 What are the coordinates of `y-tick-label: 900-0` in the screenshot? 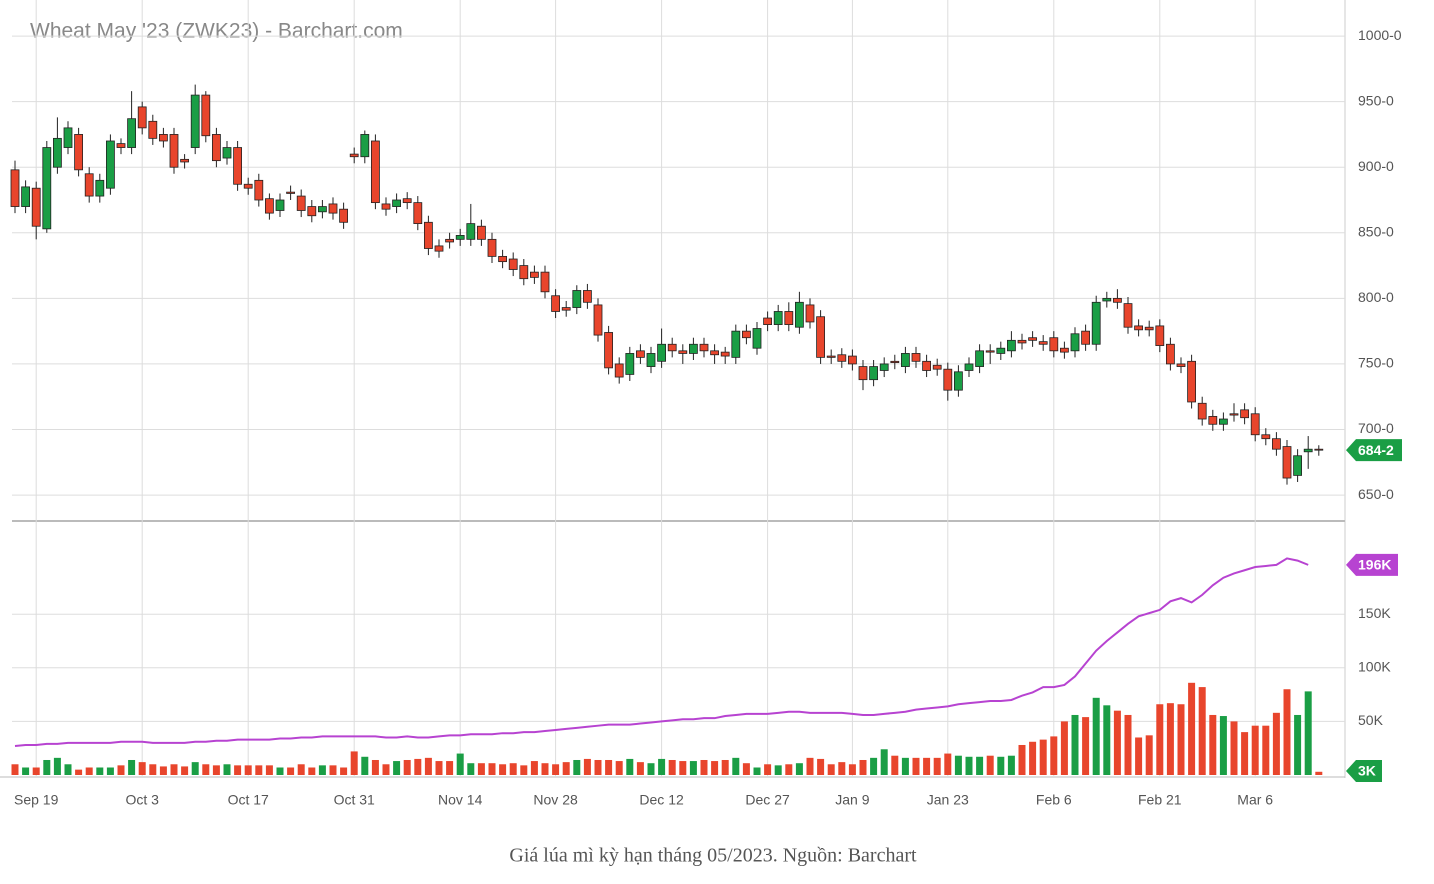 It's located at (1376, 166).